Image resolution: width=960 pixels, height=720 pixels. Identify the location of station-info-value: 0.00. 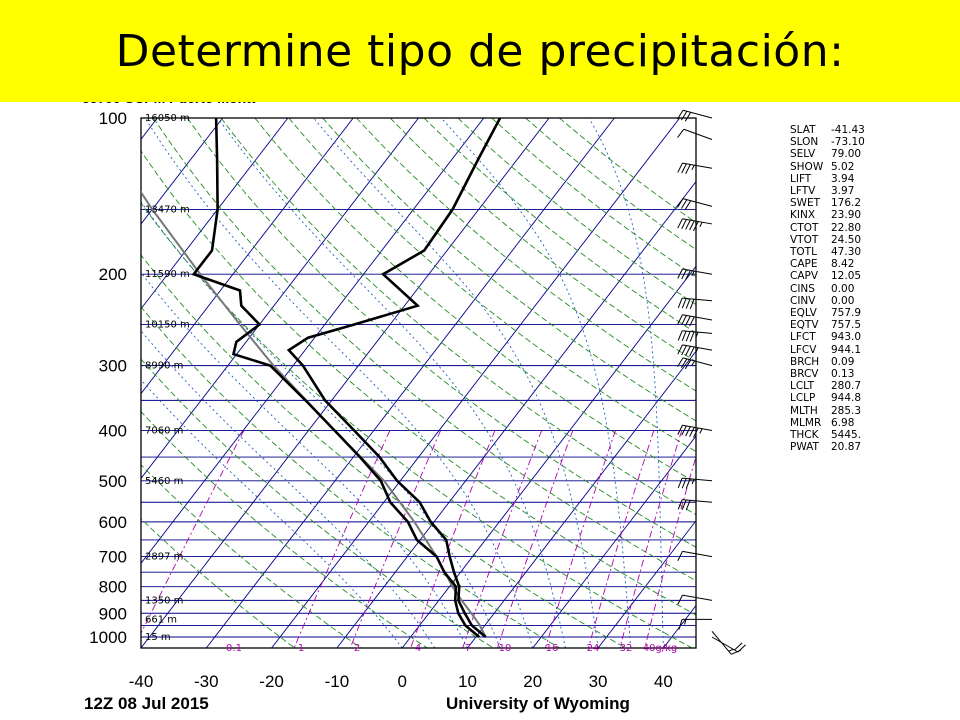
(843, 300).